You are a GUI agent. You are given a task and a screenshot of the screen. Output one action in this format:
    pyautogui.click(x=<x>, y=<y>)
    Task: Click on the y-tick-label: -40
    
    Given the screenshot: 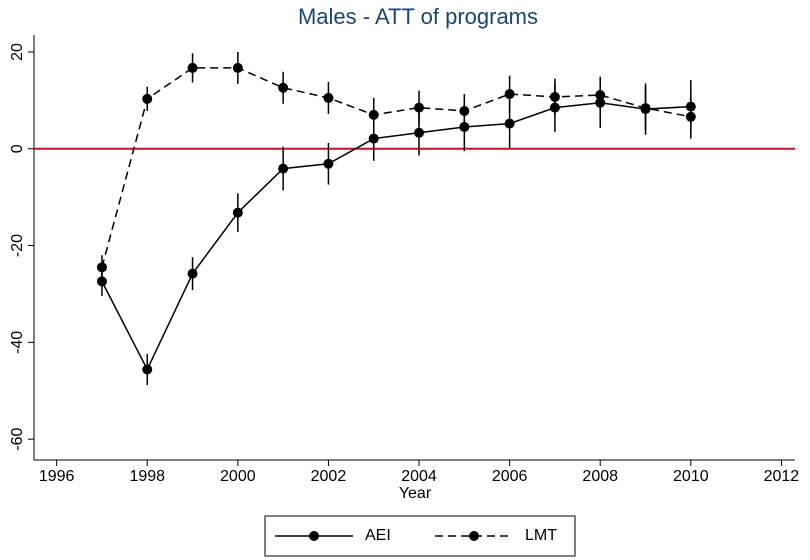 What is the action you would take?
    pyautogui.click(x=17, y=342)
    